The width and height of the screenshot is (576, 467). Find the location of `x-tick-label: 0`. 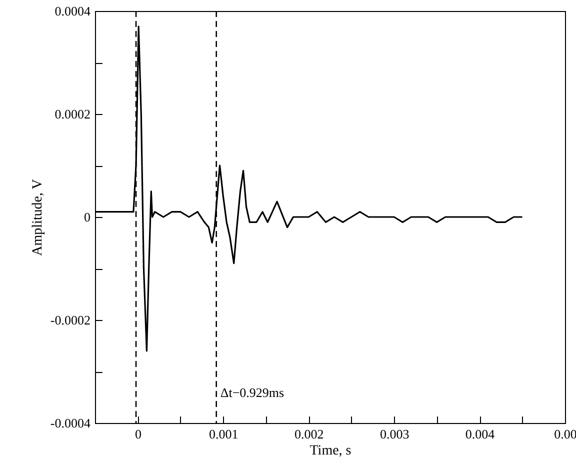

x-tick-label: 0 is located at coordinates (138, 434).